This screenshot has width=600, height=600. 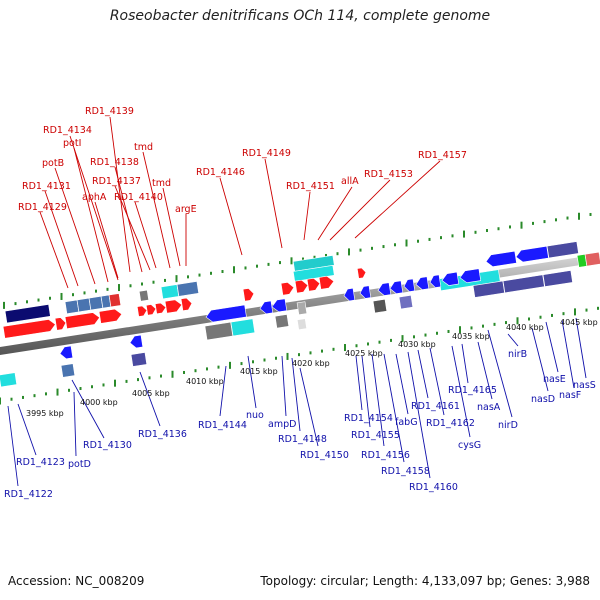 What do you see at coordinates (186, 209) in the screenshot?
I see `gene-label: argE` at bounding box center [186, 209].